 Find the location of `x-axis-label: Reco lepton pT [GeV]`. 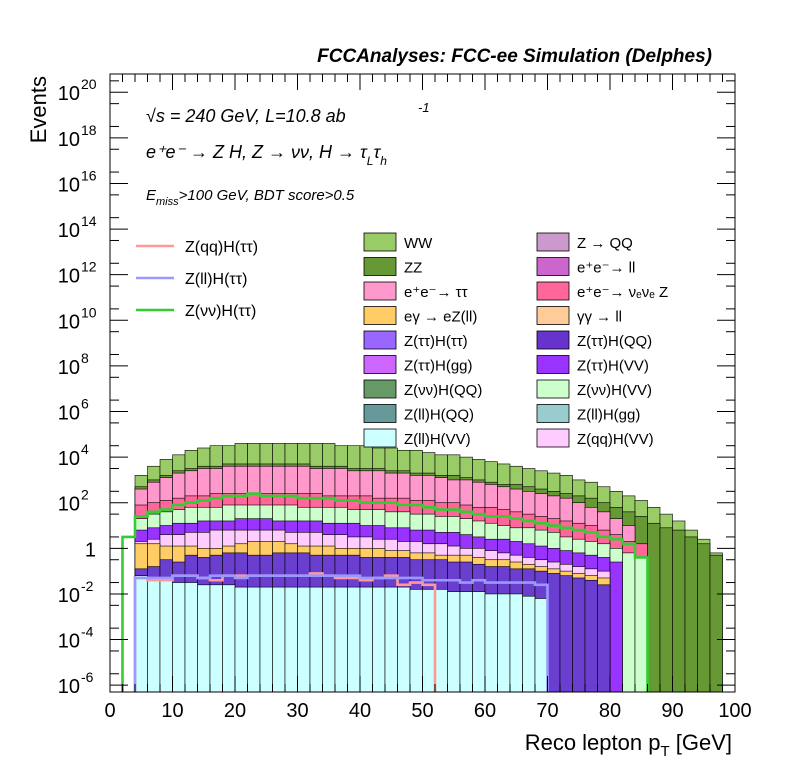

x-axis-label: Reco lepton pT [GeV] is located at coordinates (628, 745).